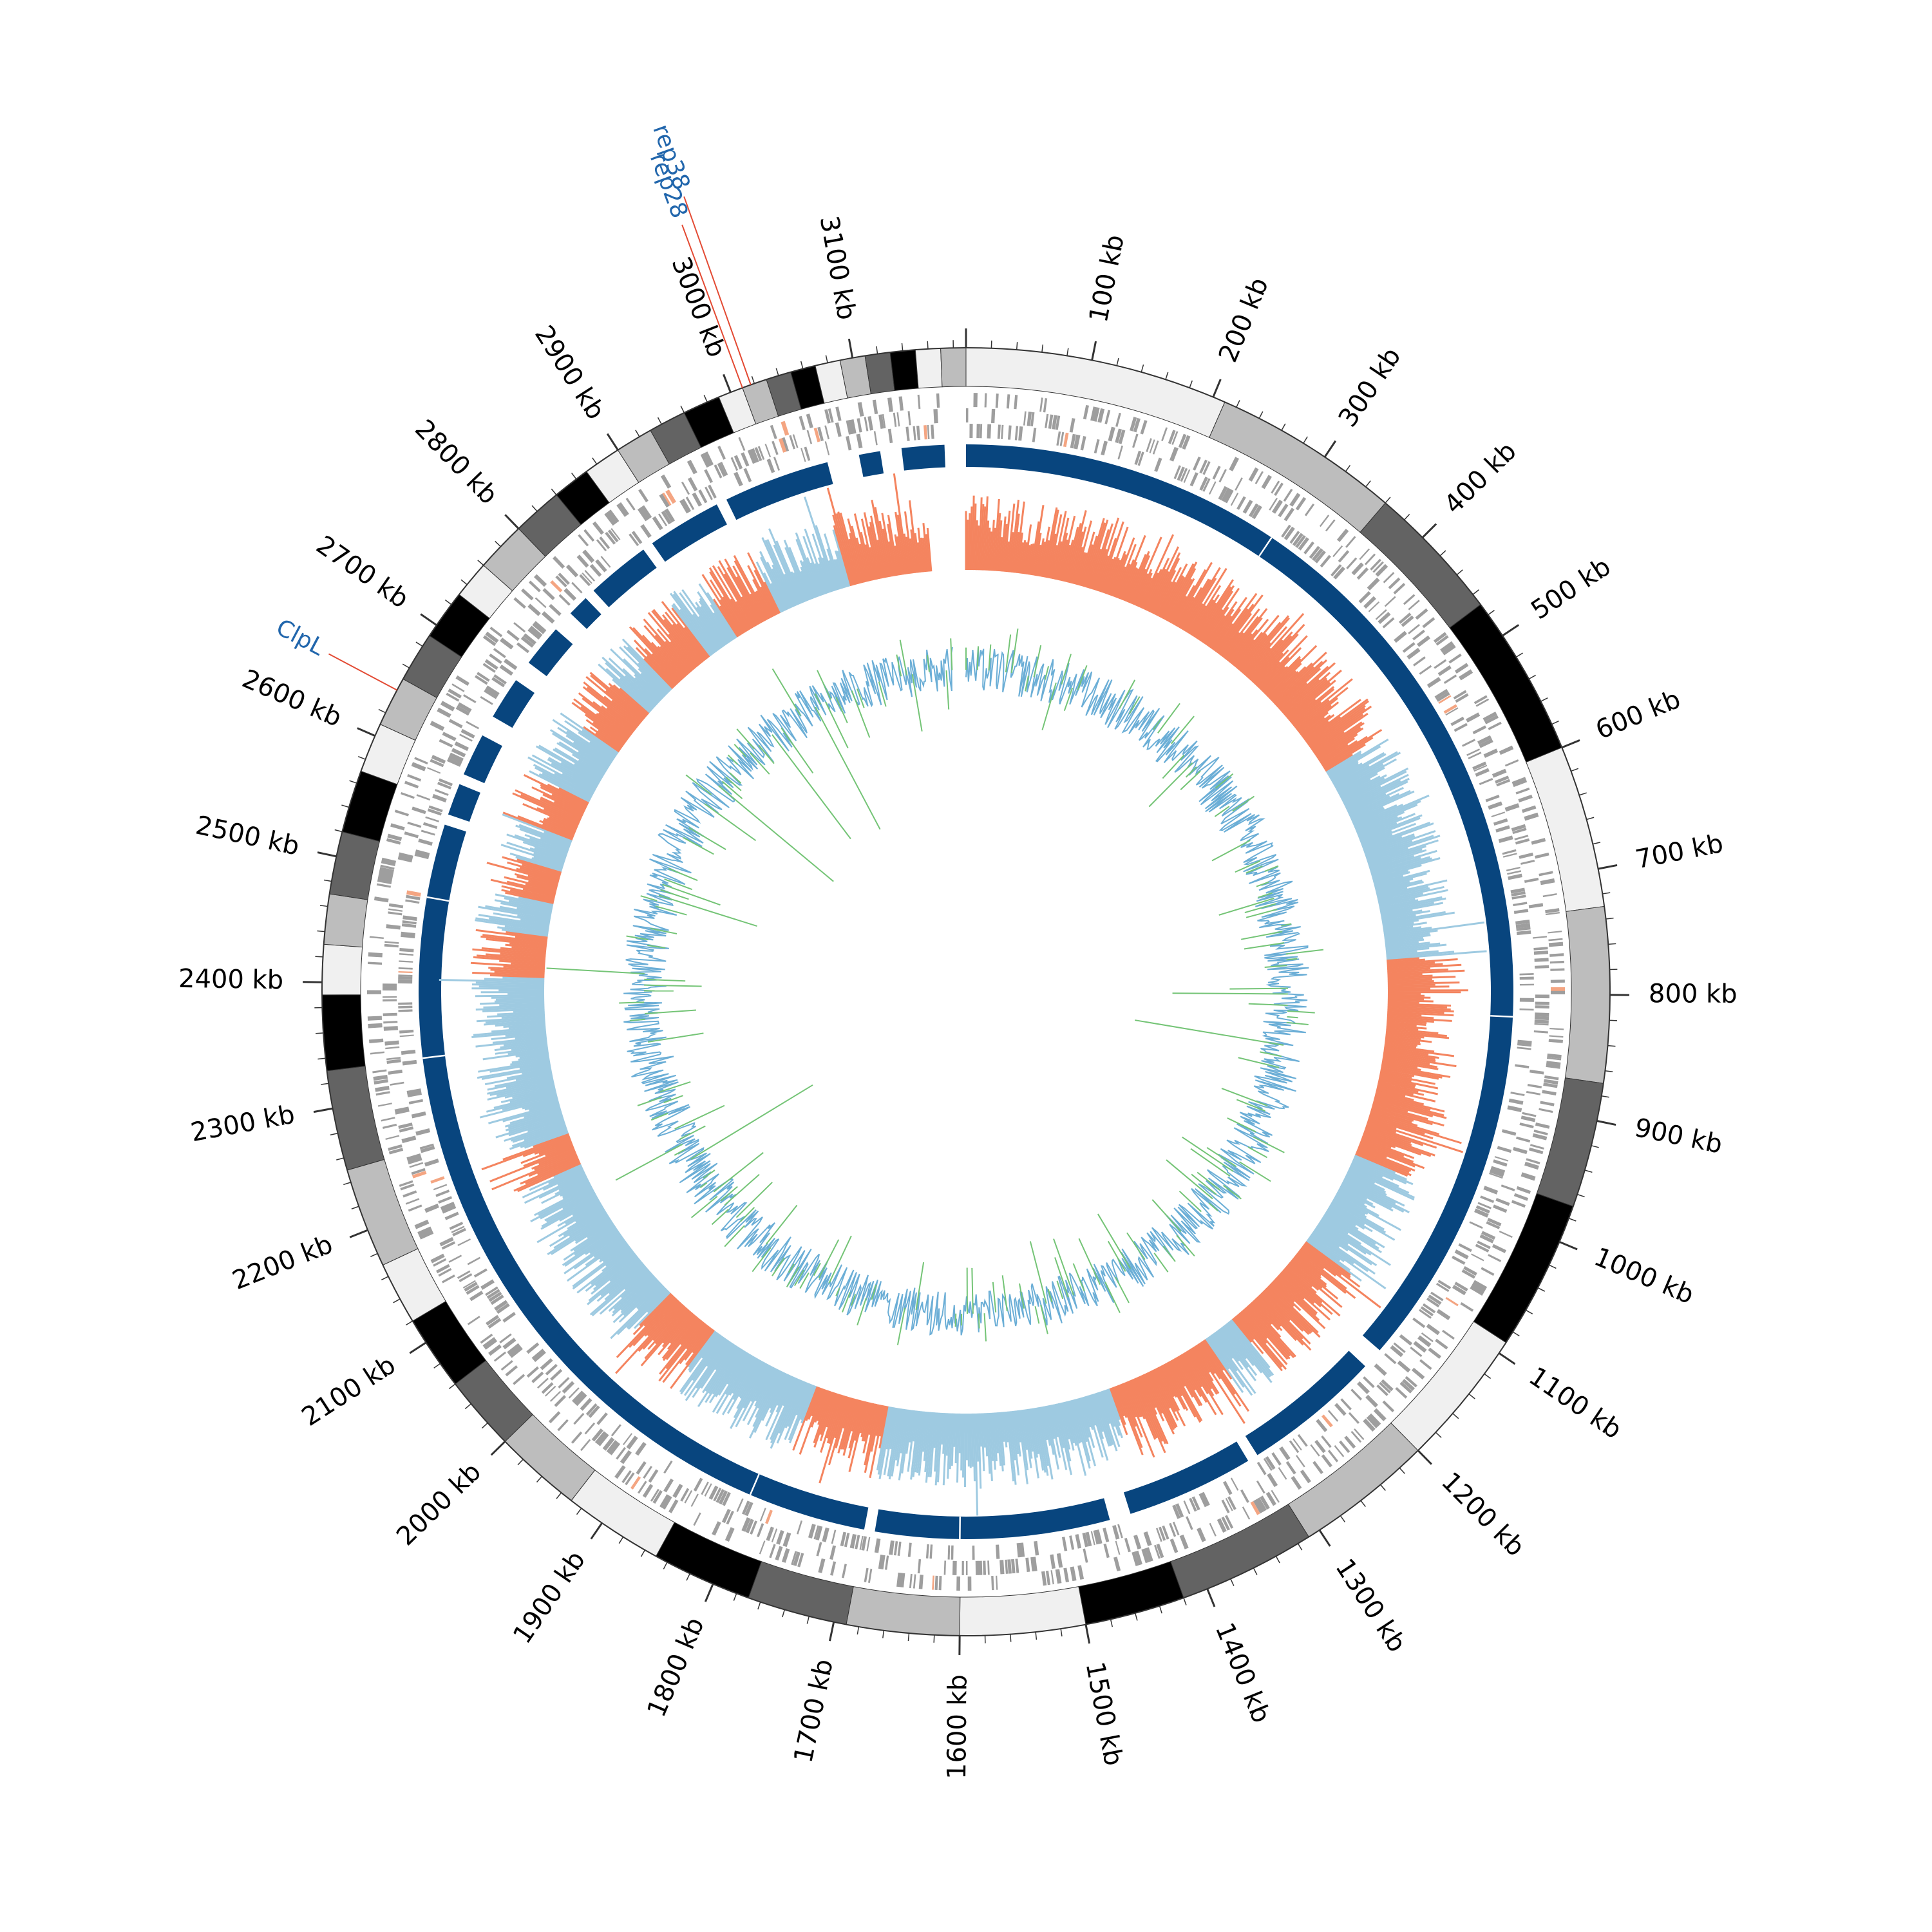  What do you see at coordinates (464, 803) in the screenshot?
I see `alignment-block` at bounding box center [464, 803].